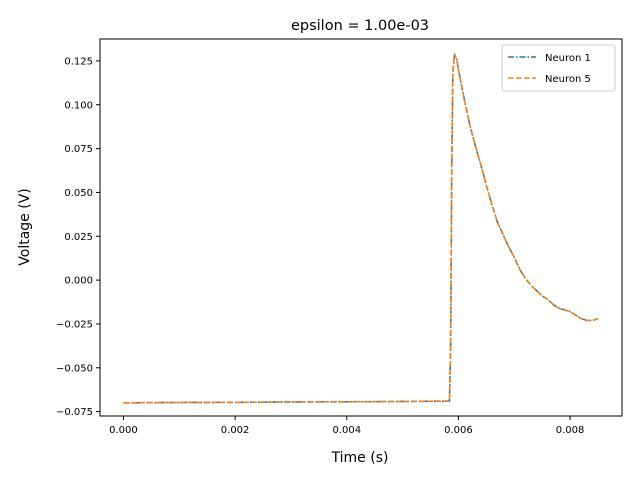 Image resolution: width=640 pixels, height=480 pixels. What do you see at coordinates (78, 193) in the screenshot?
I see `y-tick-label: 0.050` at bounding box center [78, 193].